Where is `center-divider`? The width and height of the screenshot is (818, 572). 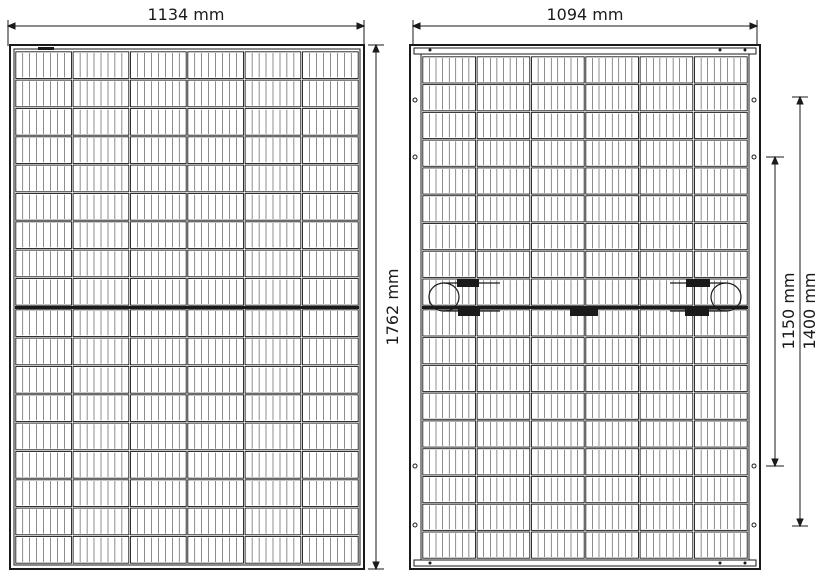
center-divider is located at coordinates (187, 307).